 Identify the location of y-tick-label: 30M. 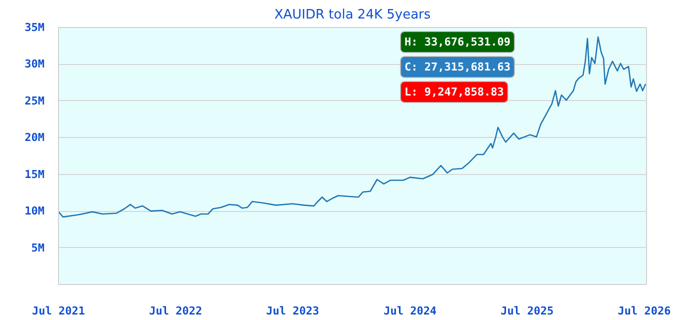
(34, 64).